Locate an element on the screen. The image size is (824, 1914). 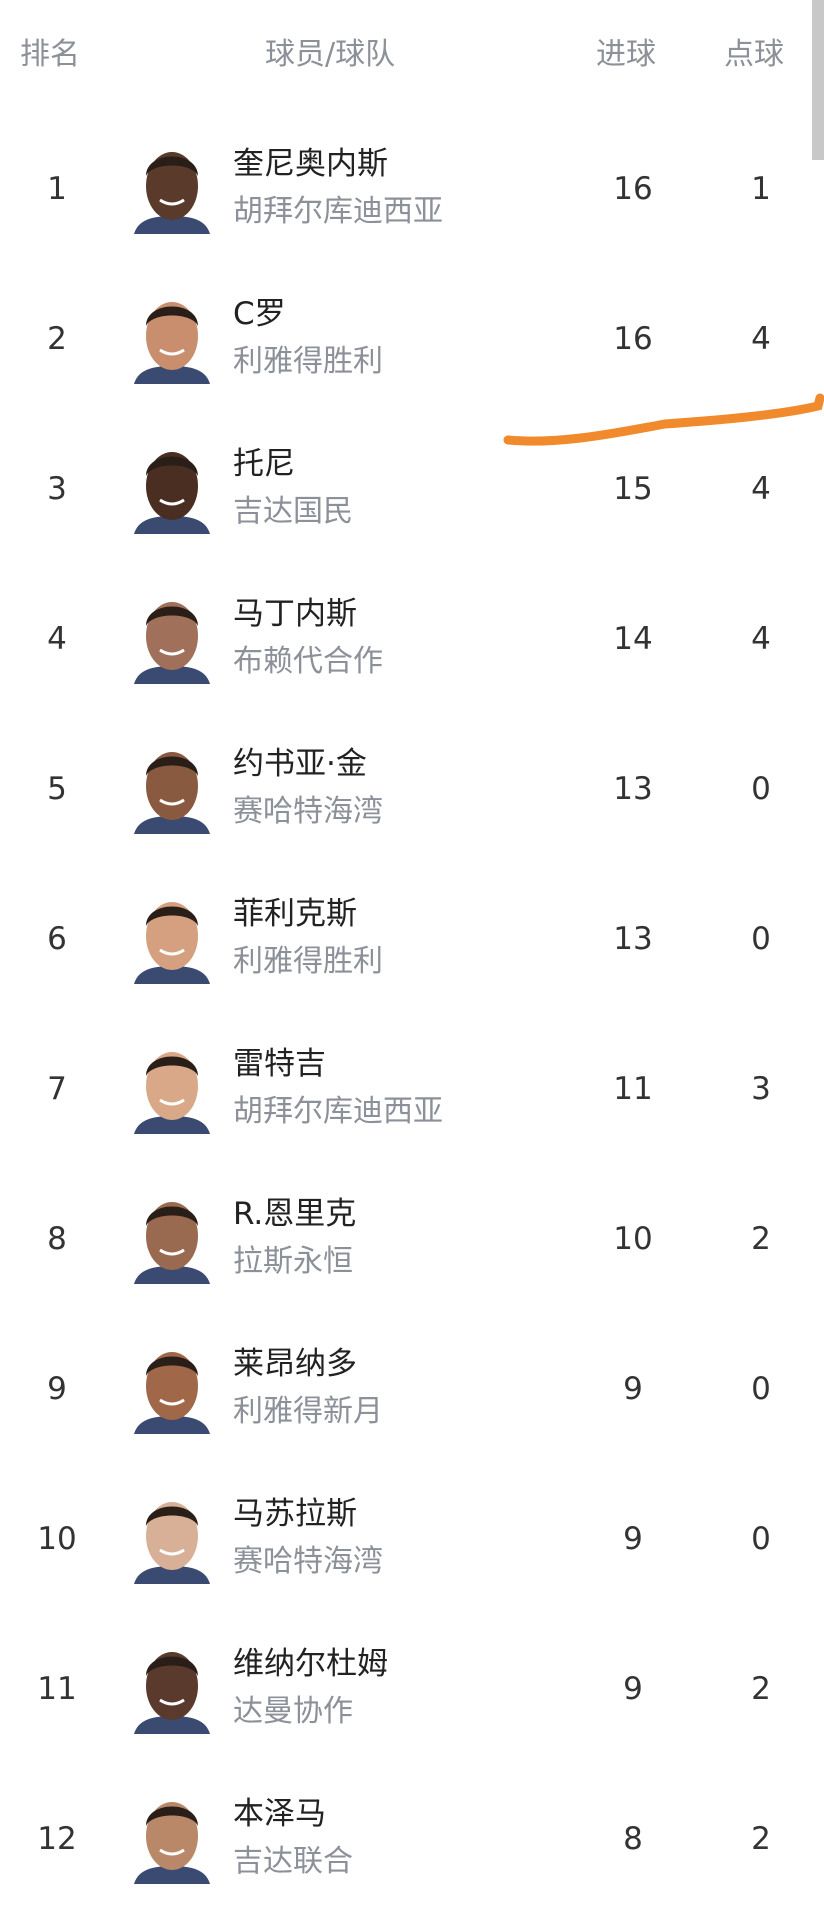
rank: 5 is located at coordinates (57, 789).